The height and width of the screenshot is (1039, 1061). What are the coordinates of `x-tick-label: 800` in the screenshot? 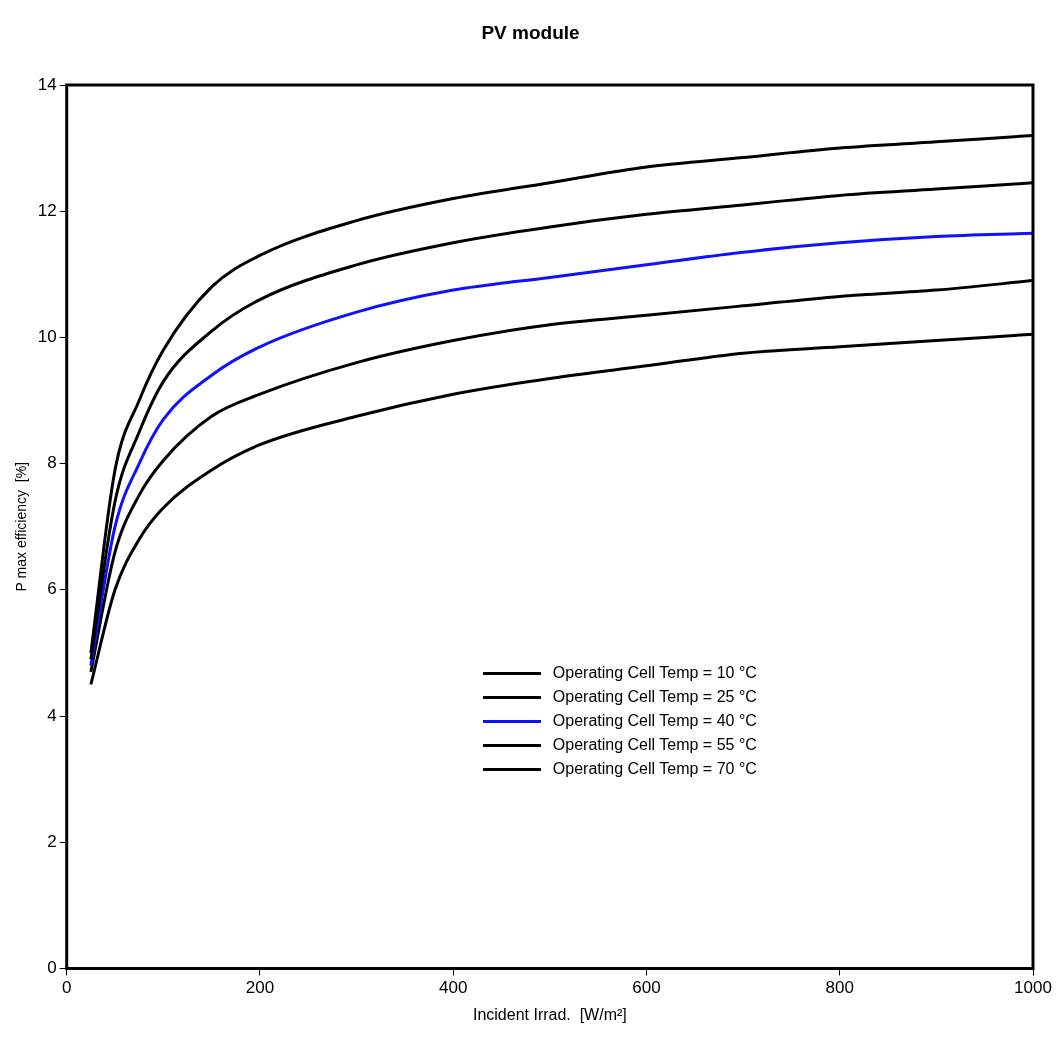 It's located at (839, 988).